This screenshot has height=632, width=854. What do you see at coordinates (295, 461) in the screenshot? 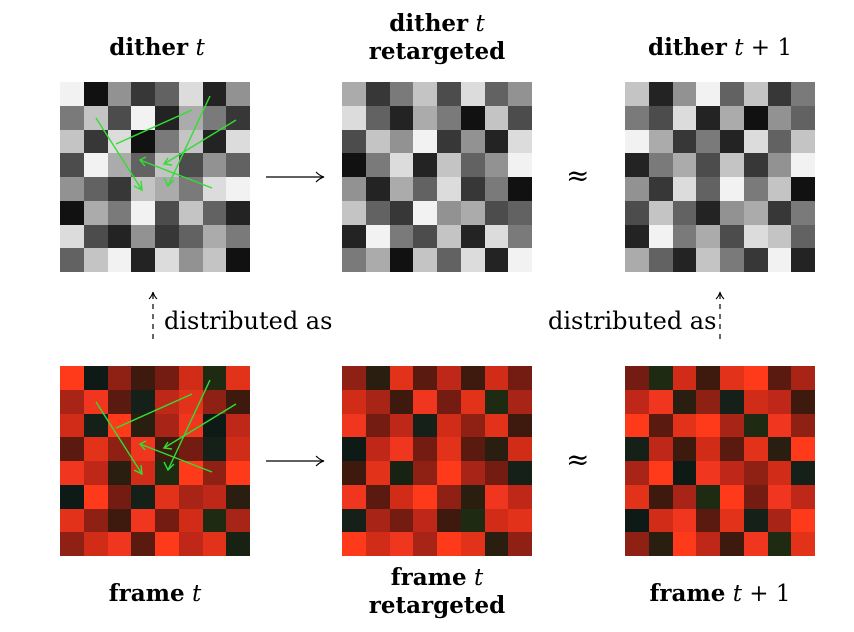
I see `retarget-arrow-bottom` at bounding box center [295, 461].